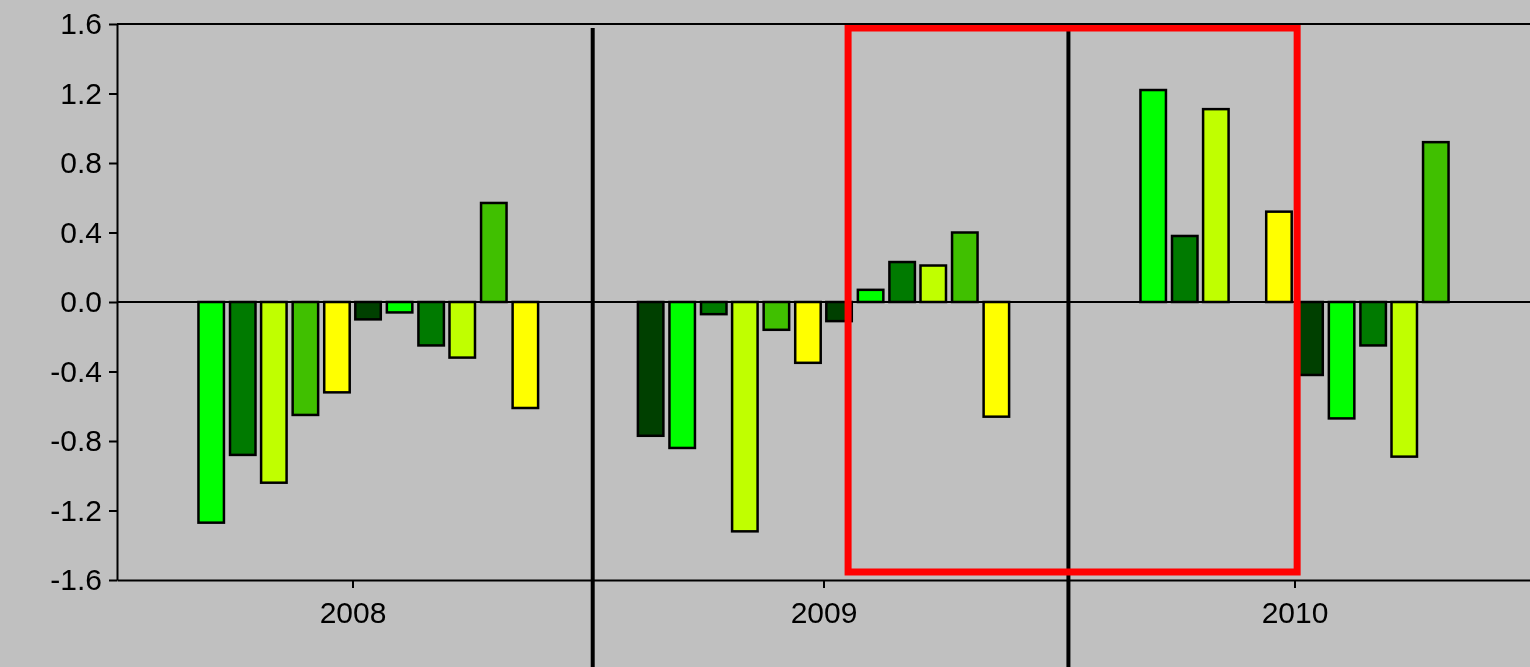 This screenshot has height=667, width=1530. Describe the element at coordinates (353, 613) in the screenshot. I see `x-tick-label: 2008` at that location.